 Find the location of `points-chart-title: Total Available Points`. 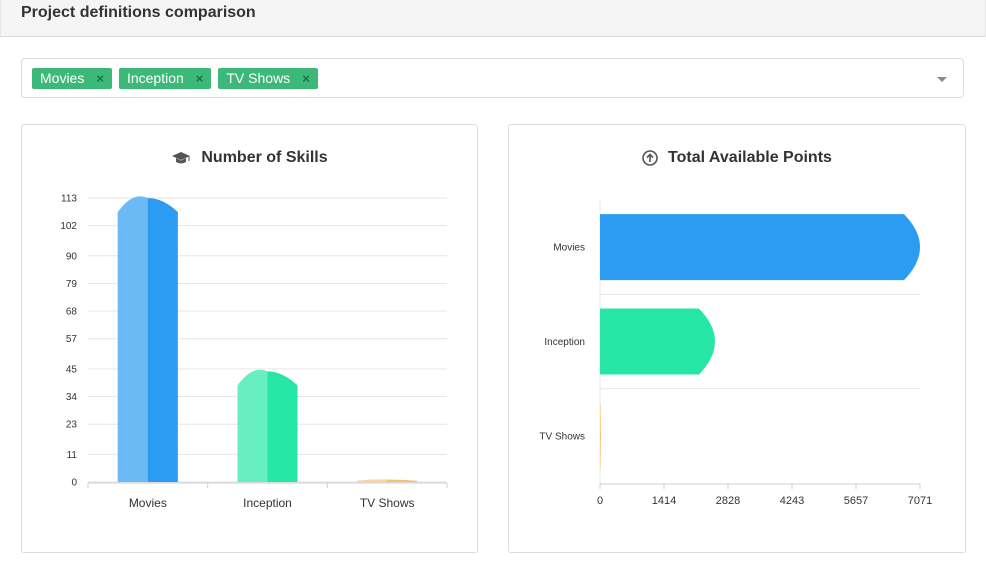

points-chart-title: Total Available Points is located at coordinates (737, 158).